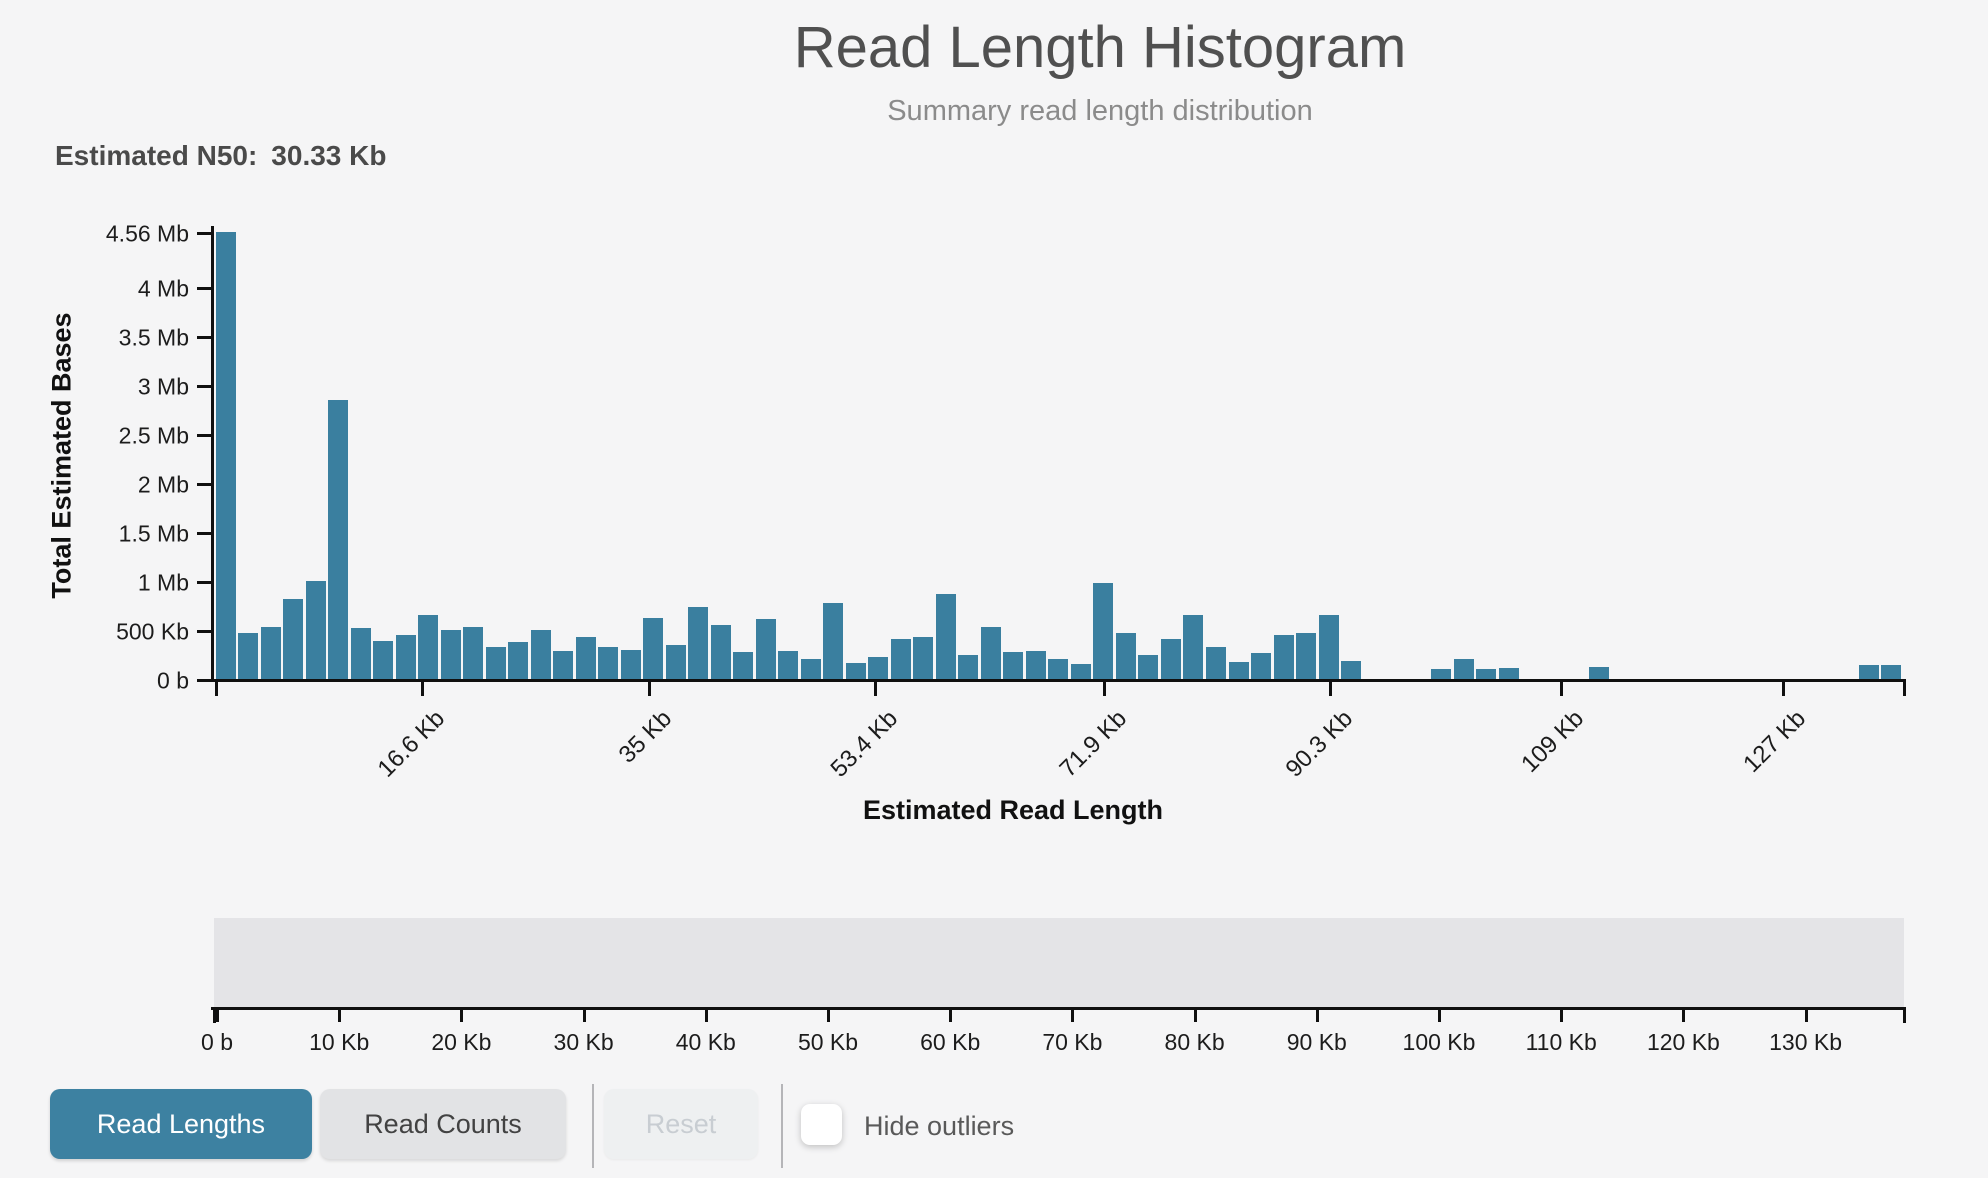  I want to click on y-tick-label: 3.5 Mb, so click(153, 337).